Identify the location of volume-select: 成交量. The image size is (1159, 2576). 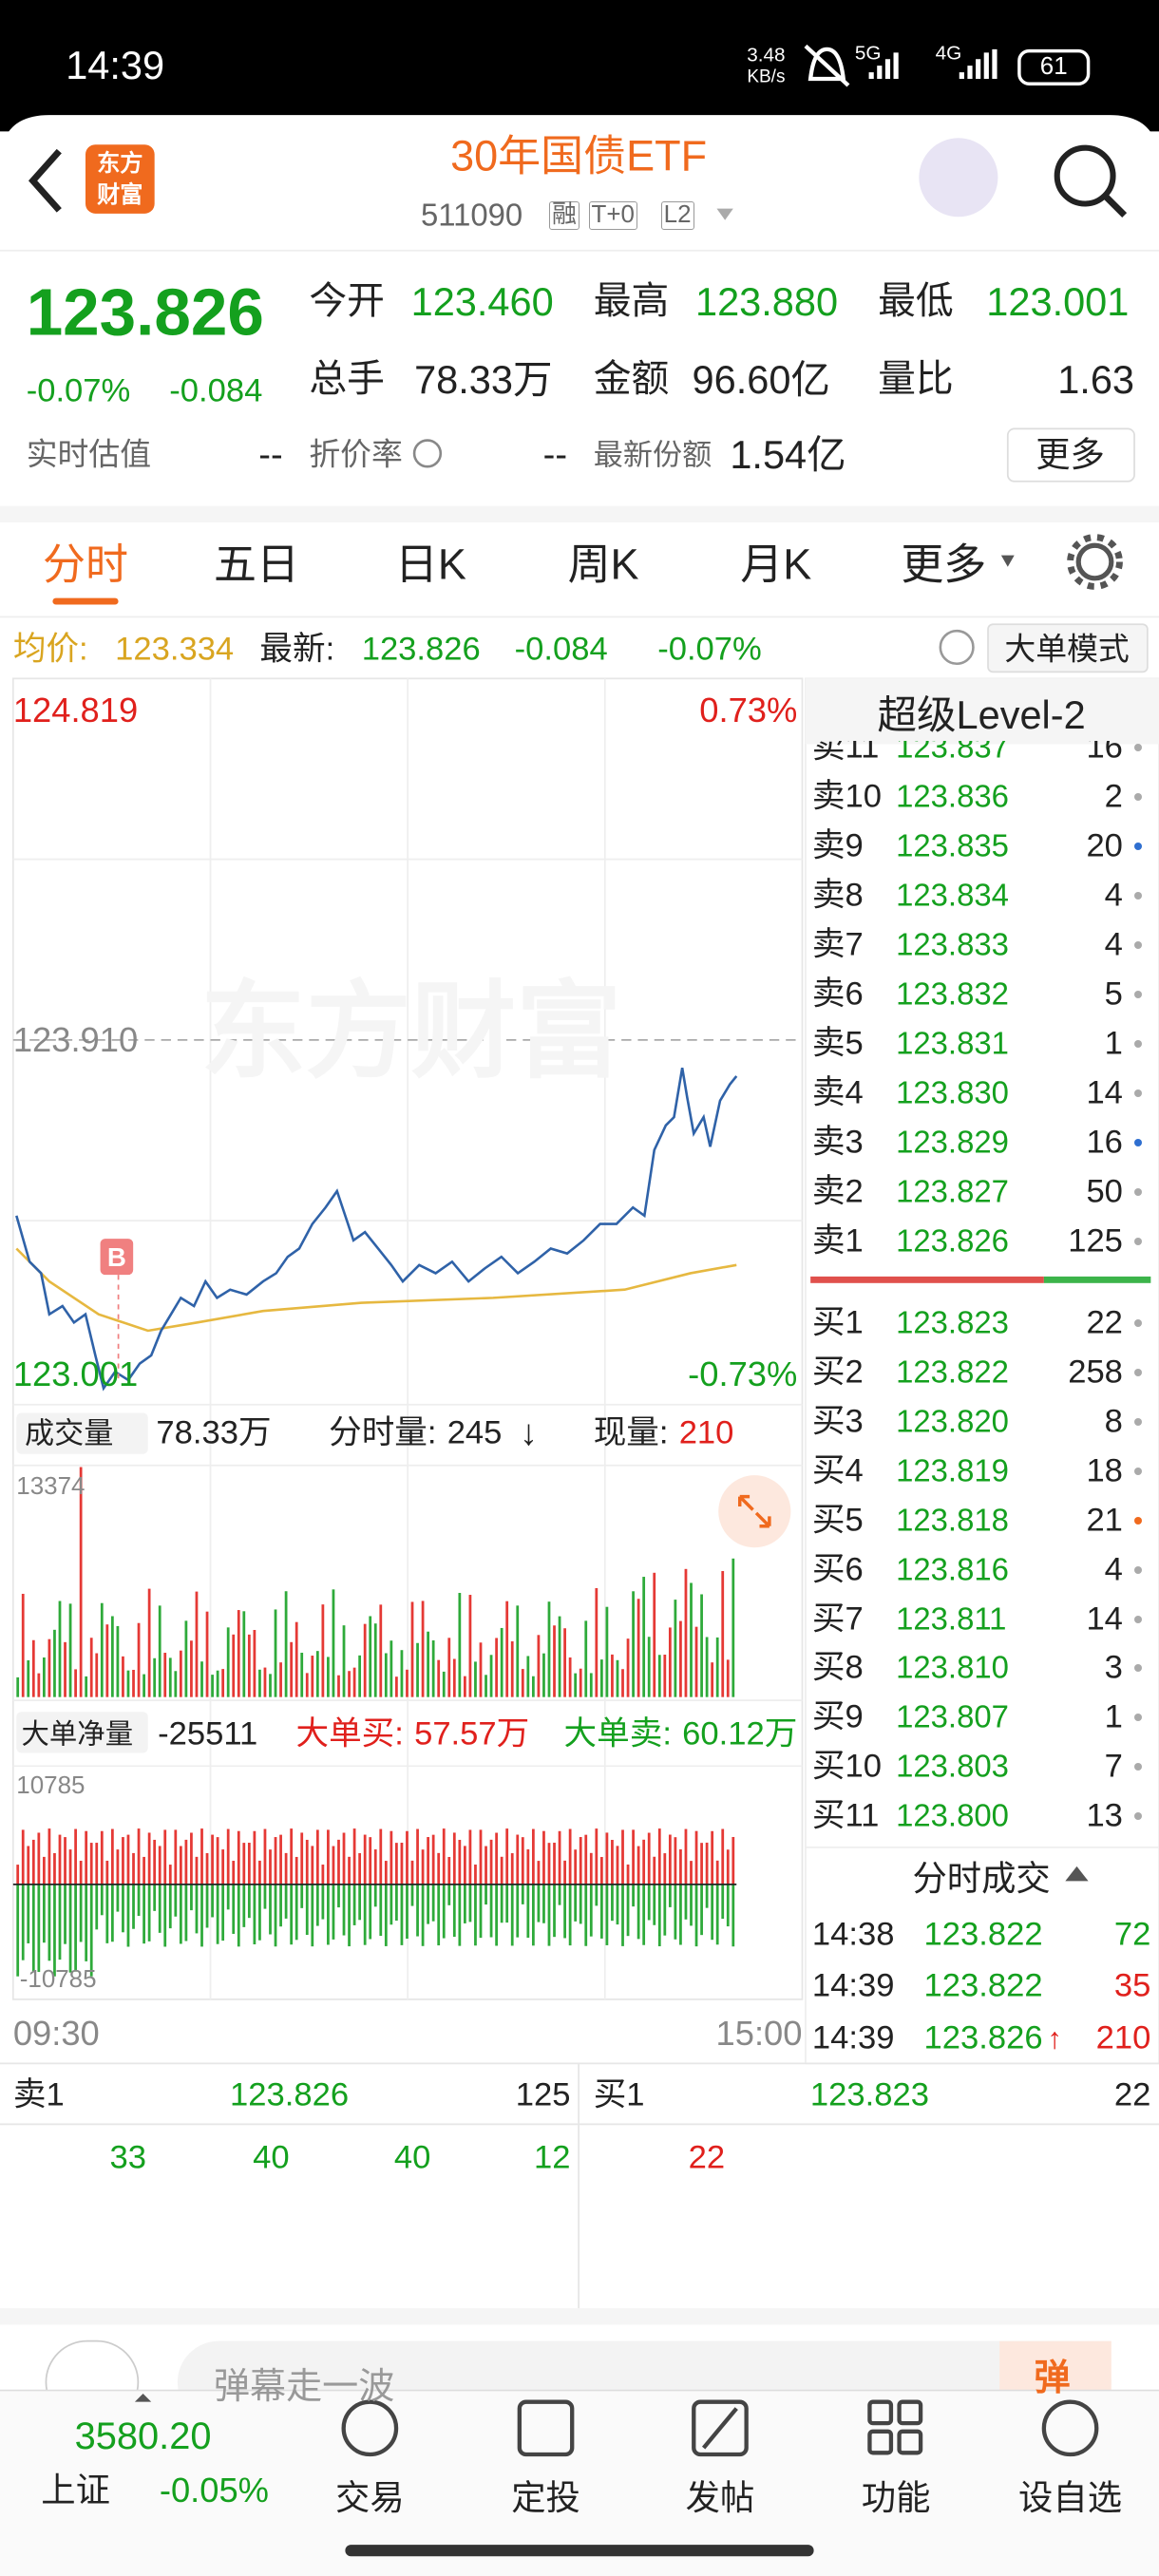
(69, 1433).